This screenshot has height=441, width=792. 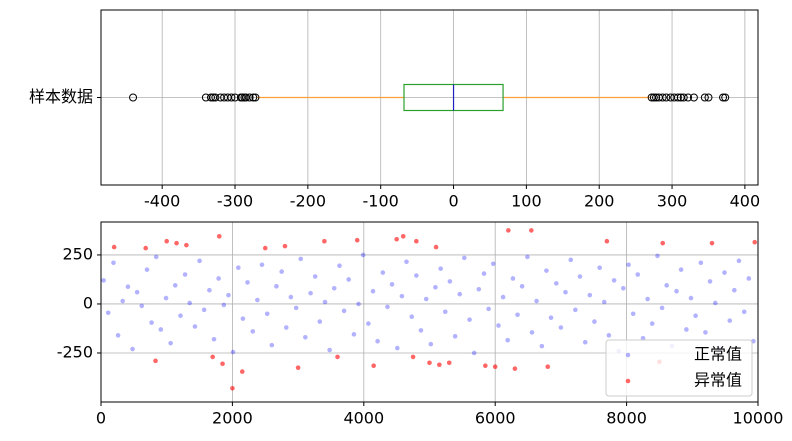 I want to click on y-tick-label: 250, so click(x=77, y=253).